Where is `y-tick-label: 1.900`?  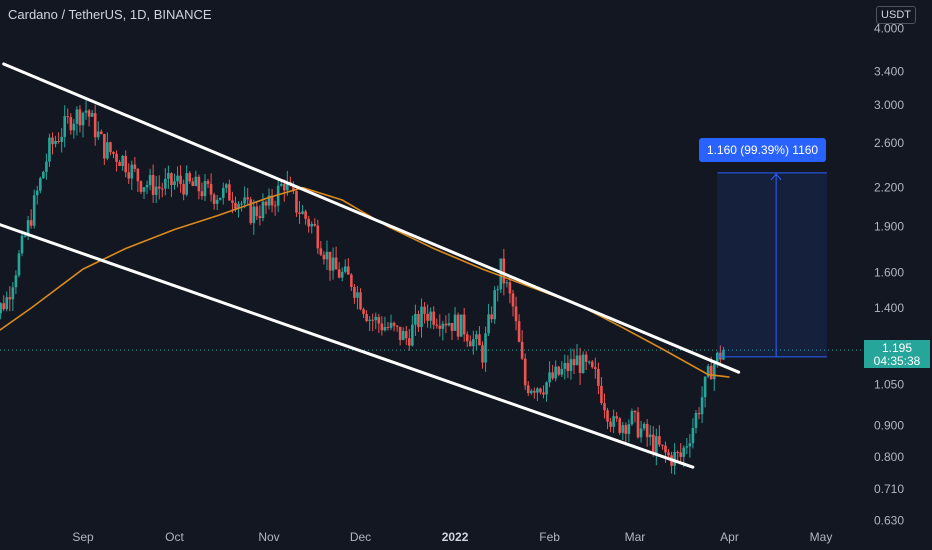 y-tick-label: 1.900 is located at coordinates (889, 227).